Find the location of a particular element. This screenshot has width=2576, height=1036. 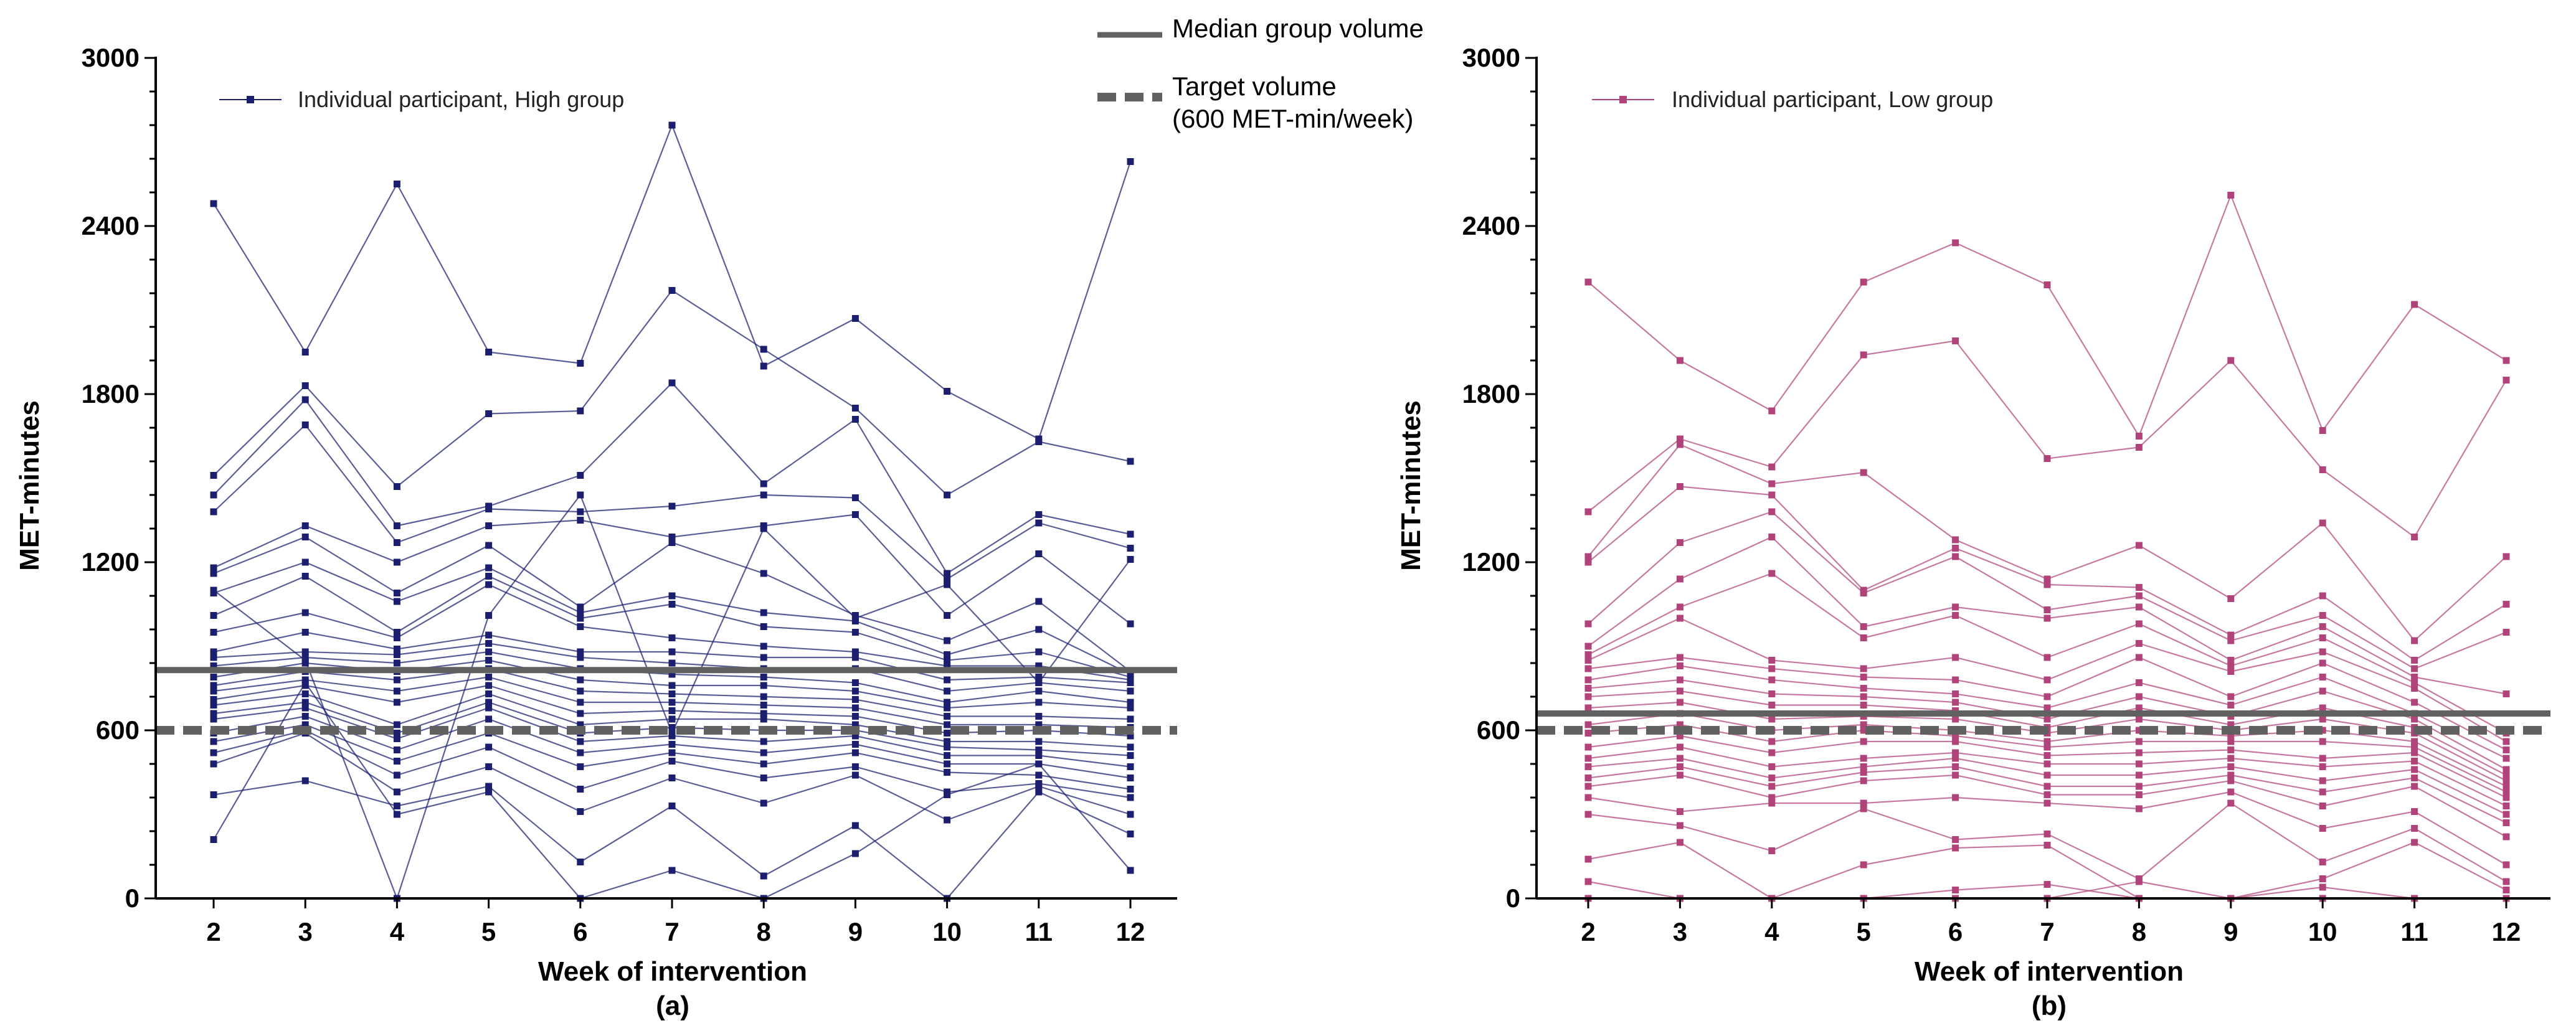

y-tick-label: 600 is located at coordinates (118, 730).